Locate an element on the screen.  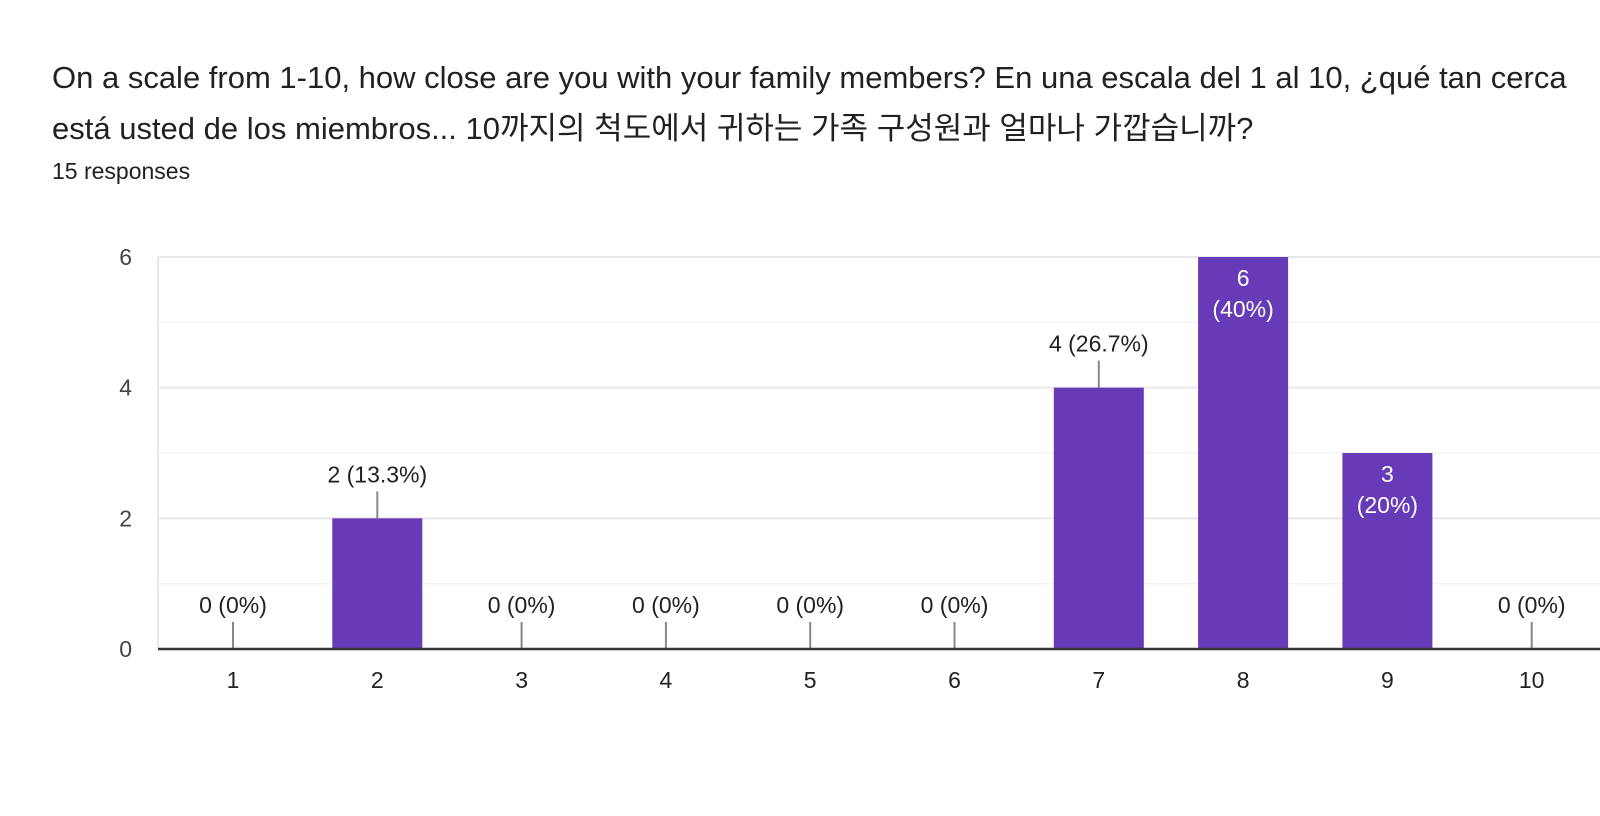
y-tick-label: 0 is located at coordinates (125, 649).